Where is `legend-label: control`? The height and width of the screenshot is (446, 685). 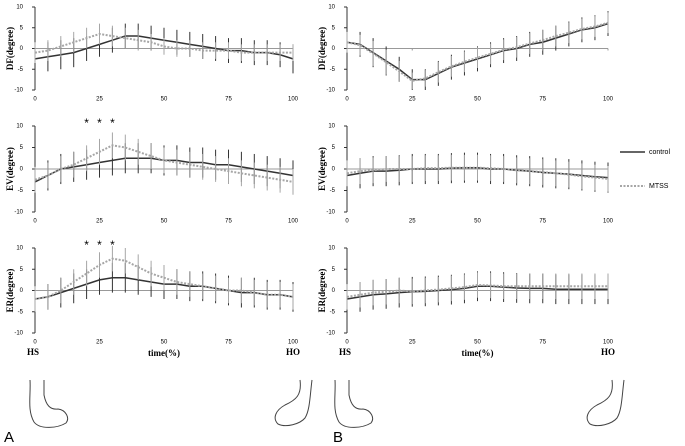 legend-label: control is located at coordinates (659, 152).